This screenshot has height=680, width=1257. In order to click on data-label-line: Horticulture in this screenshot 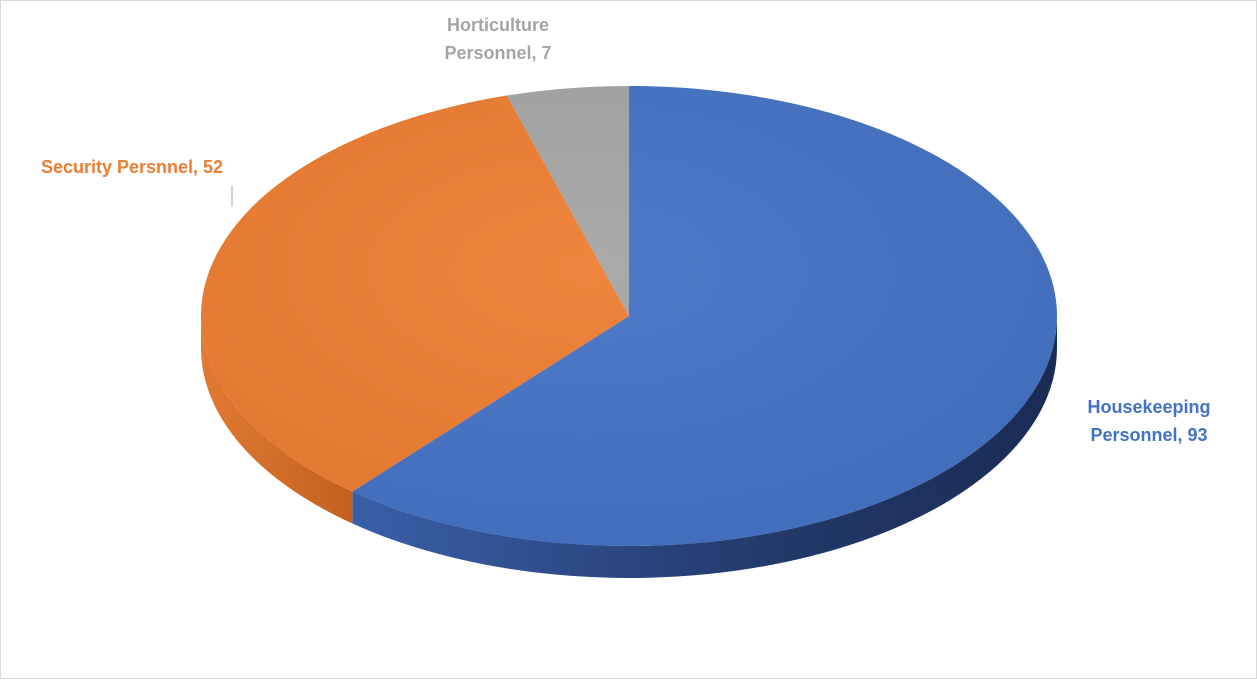, I will do `click(498, 25)`.